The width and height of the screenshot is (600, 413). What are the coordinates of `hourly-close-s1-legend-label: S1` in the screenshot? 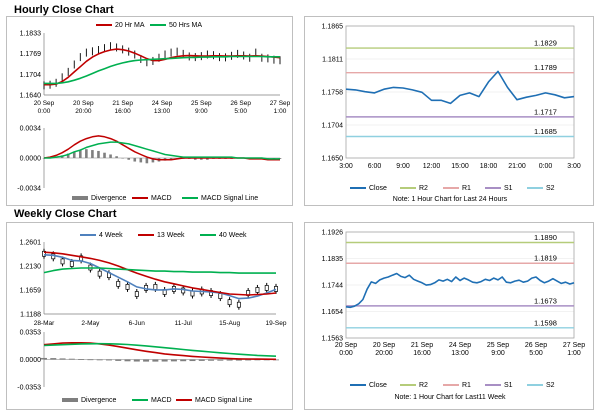 It's located at (508, 188).